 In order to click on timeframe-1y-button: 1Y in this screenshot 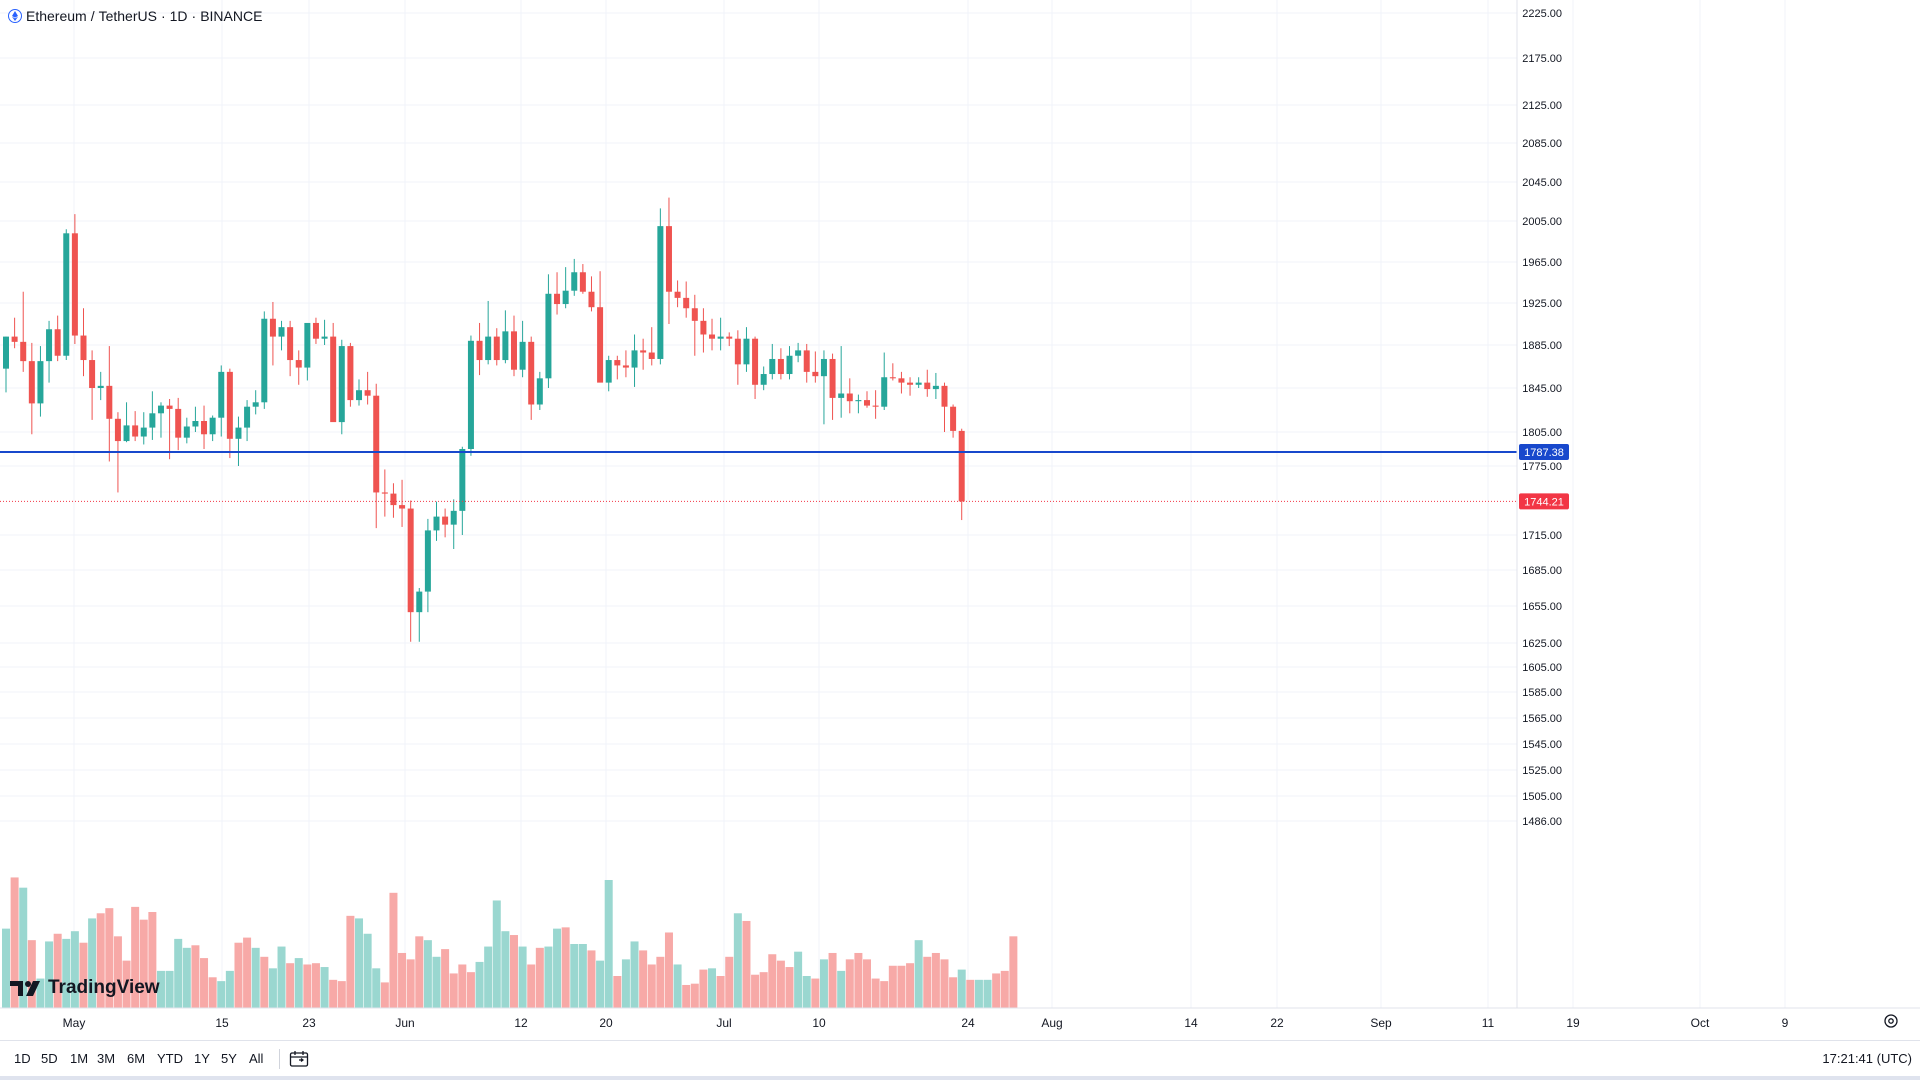, I will do `click(202, 1058)`.